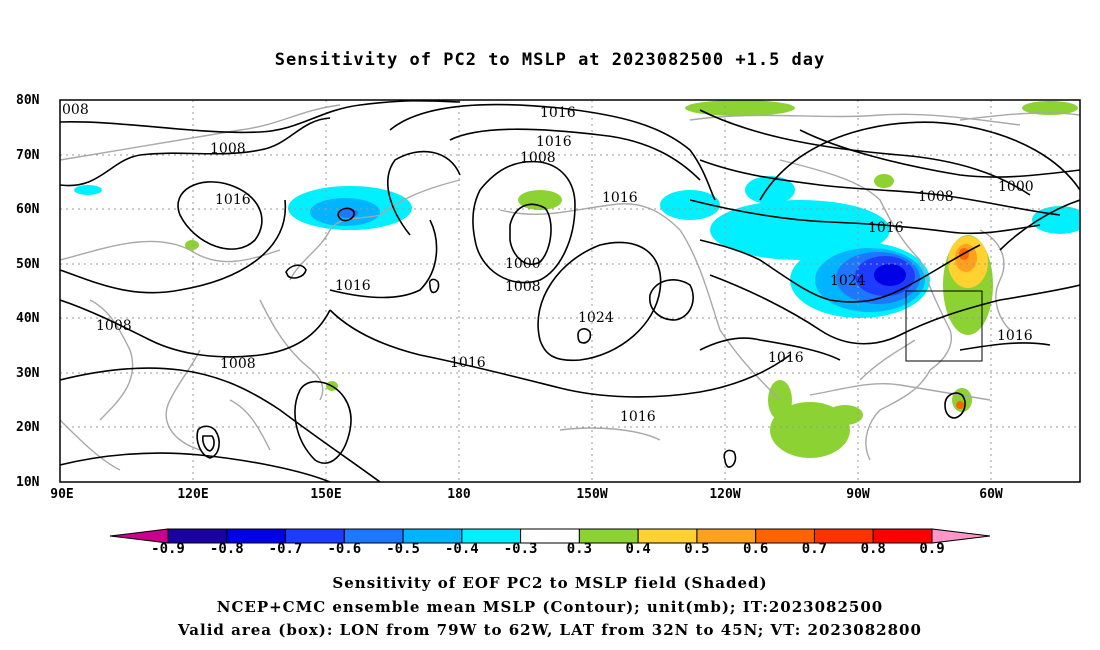 The width and height of the screenshot is (1100, 650). I want to click on lat-label: 20N, so click(28, 427).